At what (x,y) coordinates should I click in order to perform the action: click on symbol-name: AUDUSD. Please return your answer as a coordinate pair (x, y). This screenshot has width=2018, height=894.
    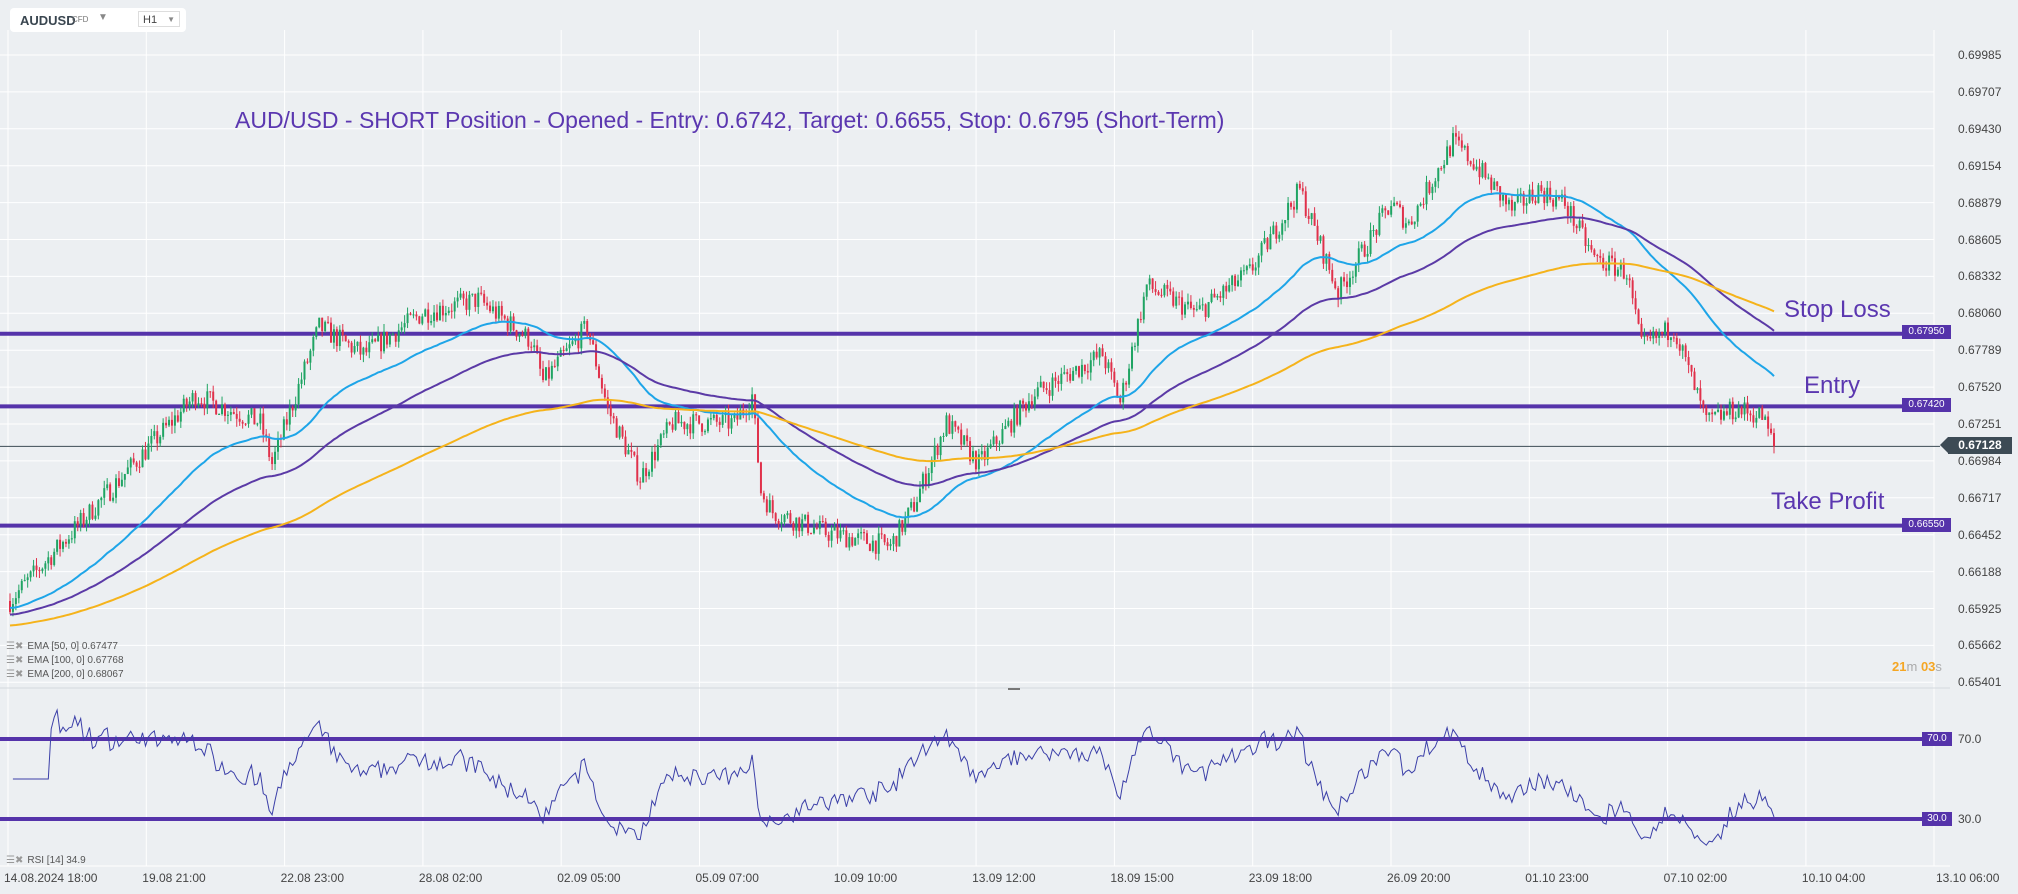
    Looking at the image, I should click on (48, 20).